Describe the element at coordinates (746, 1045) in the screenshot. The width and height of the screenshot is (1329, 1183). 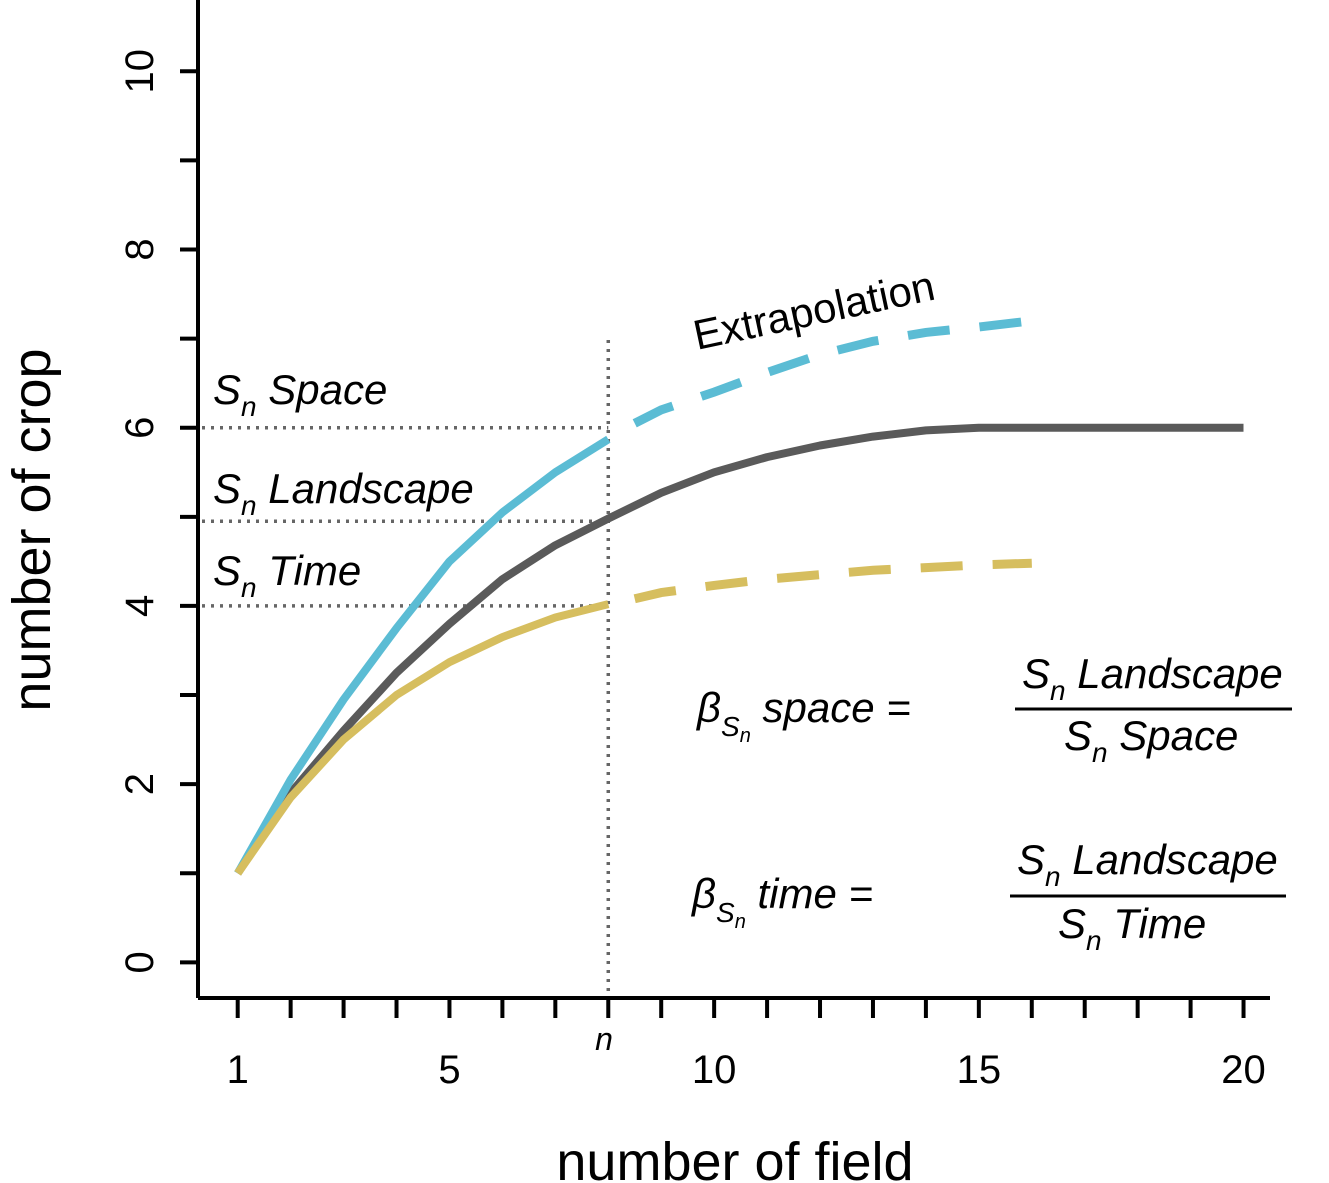
I see `x-axis-ticks: 1 5 10 15 20` at that location.